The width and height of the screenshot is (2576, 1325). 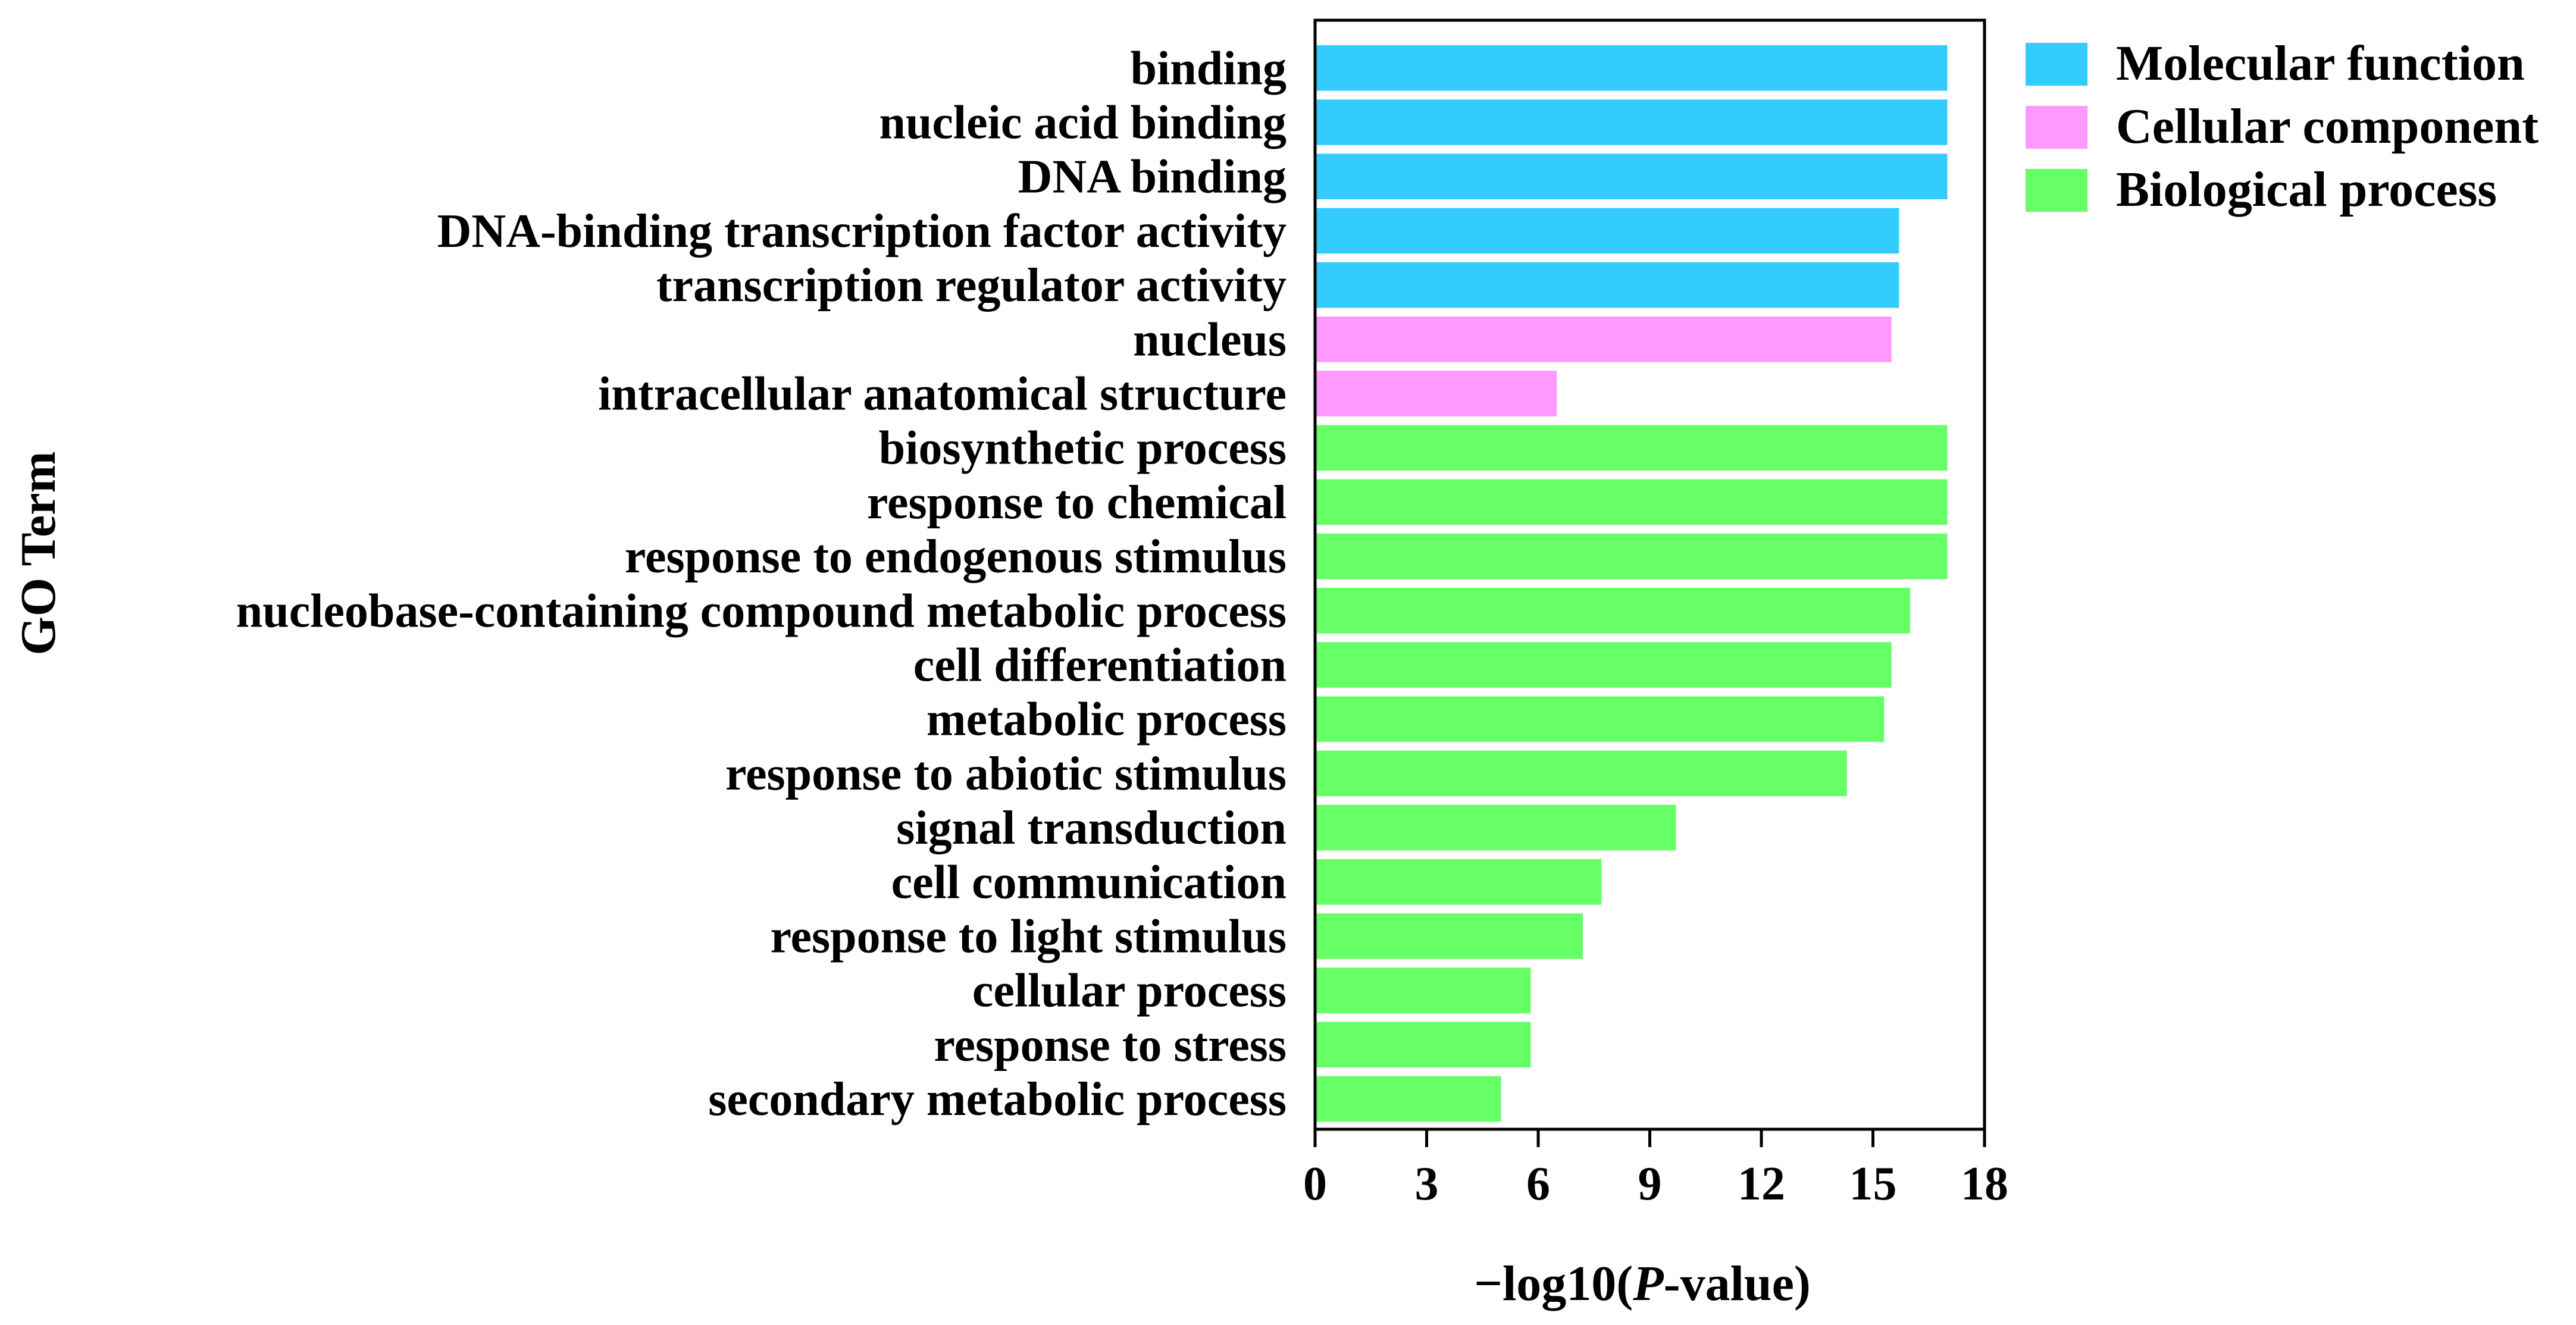 What do you see at coordinates (1984, 1184) in the screenshot?
I see `x-tick-label: 18` at bounding box center [1984, 1184].